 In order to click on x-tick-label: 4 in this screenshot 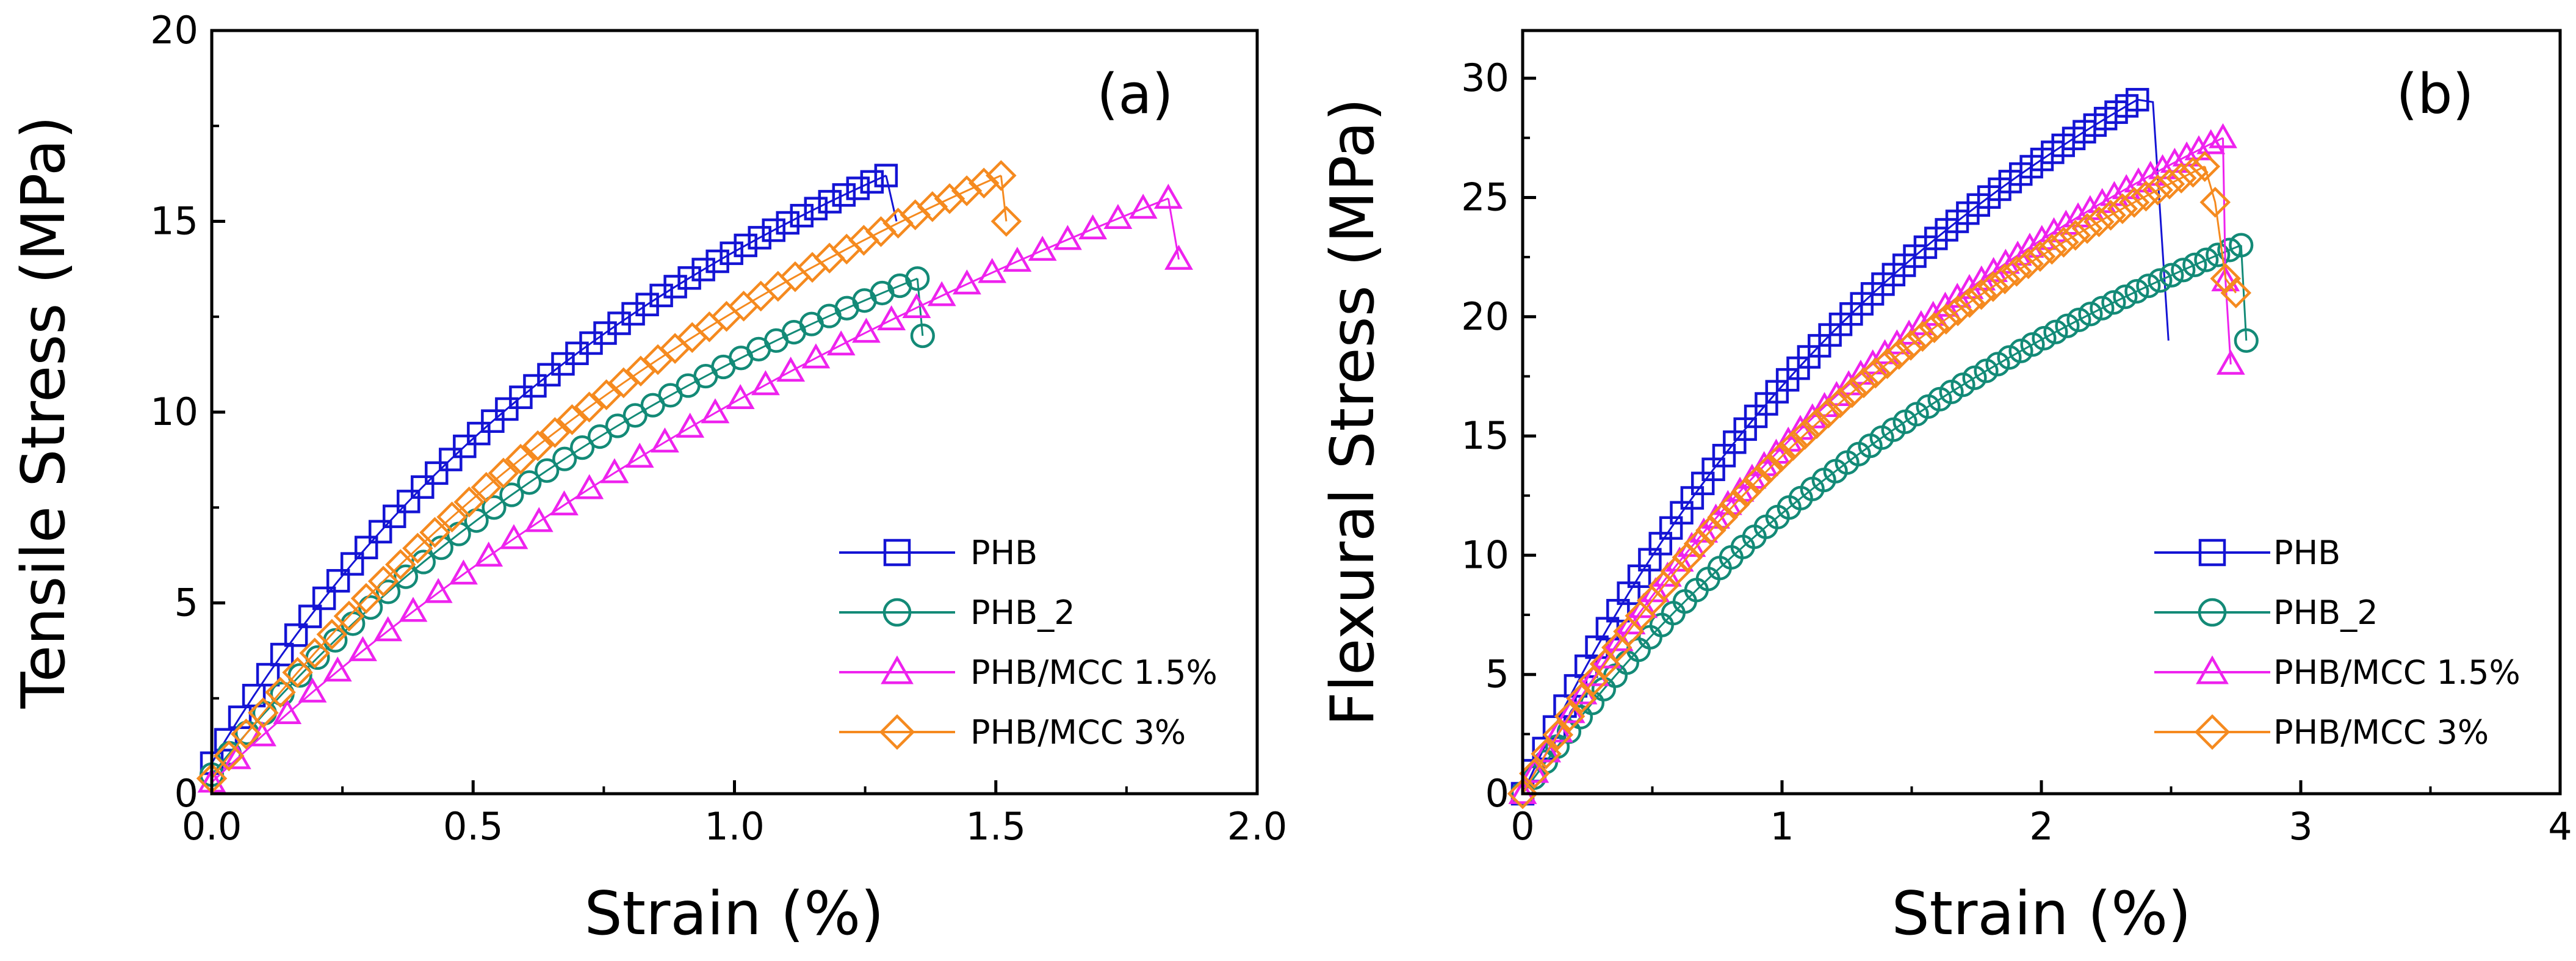, I will do `click(2560, 827)`.